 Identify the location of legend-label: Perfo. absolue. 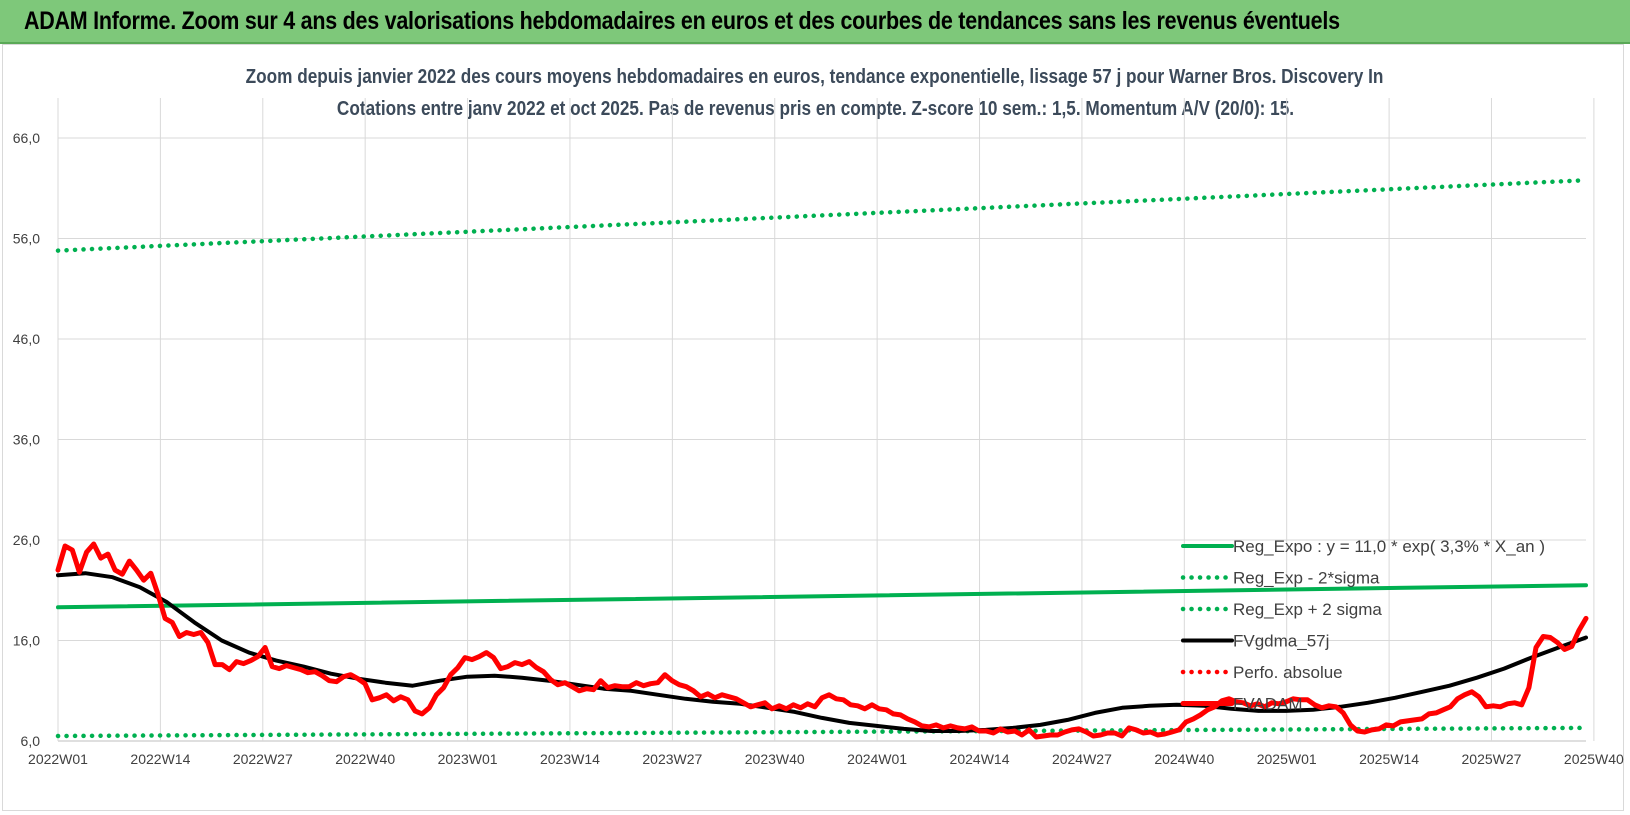
(1288, 672).